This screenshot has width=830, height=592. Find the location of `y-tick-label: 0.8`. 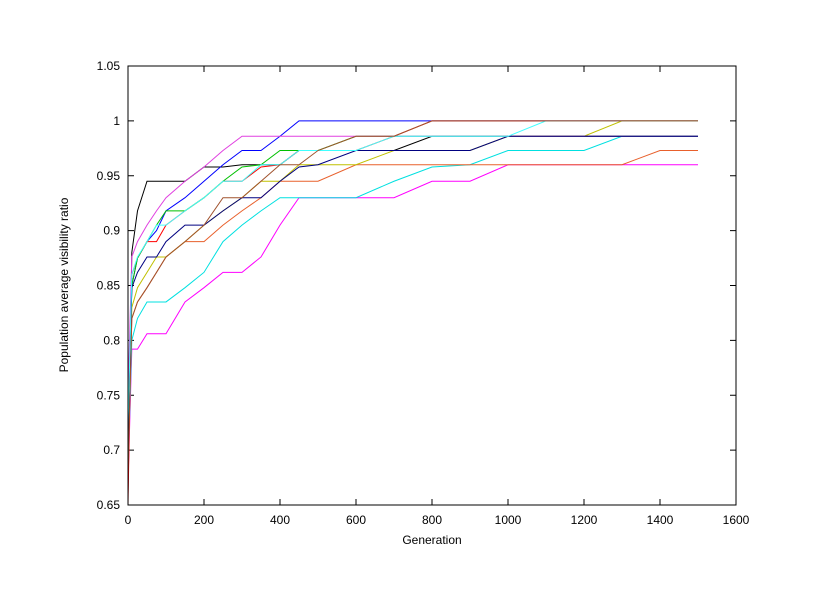

y-tick-label: 0.8 is located at coordinates (111, 340).